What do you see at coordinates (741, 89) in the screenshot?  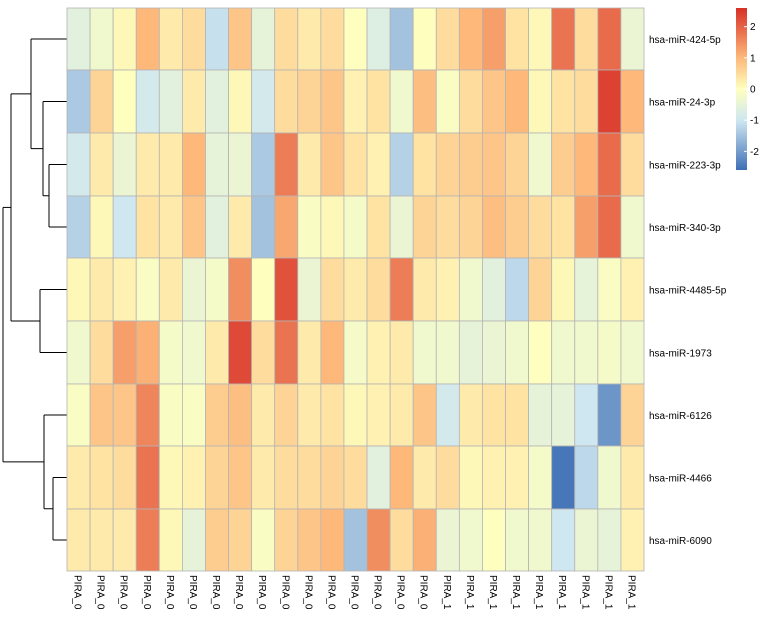 I see `legend-color-bar` at bounding box center [741, 89].